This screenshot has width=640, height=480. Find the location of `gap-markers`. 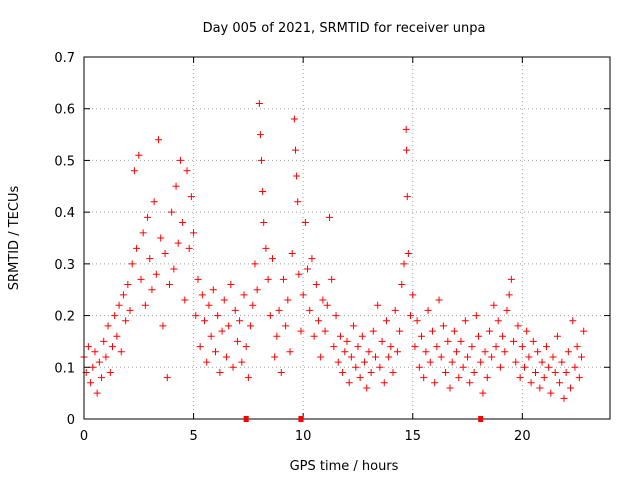

gap-markers is located at coordinates (363, 419).